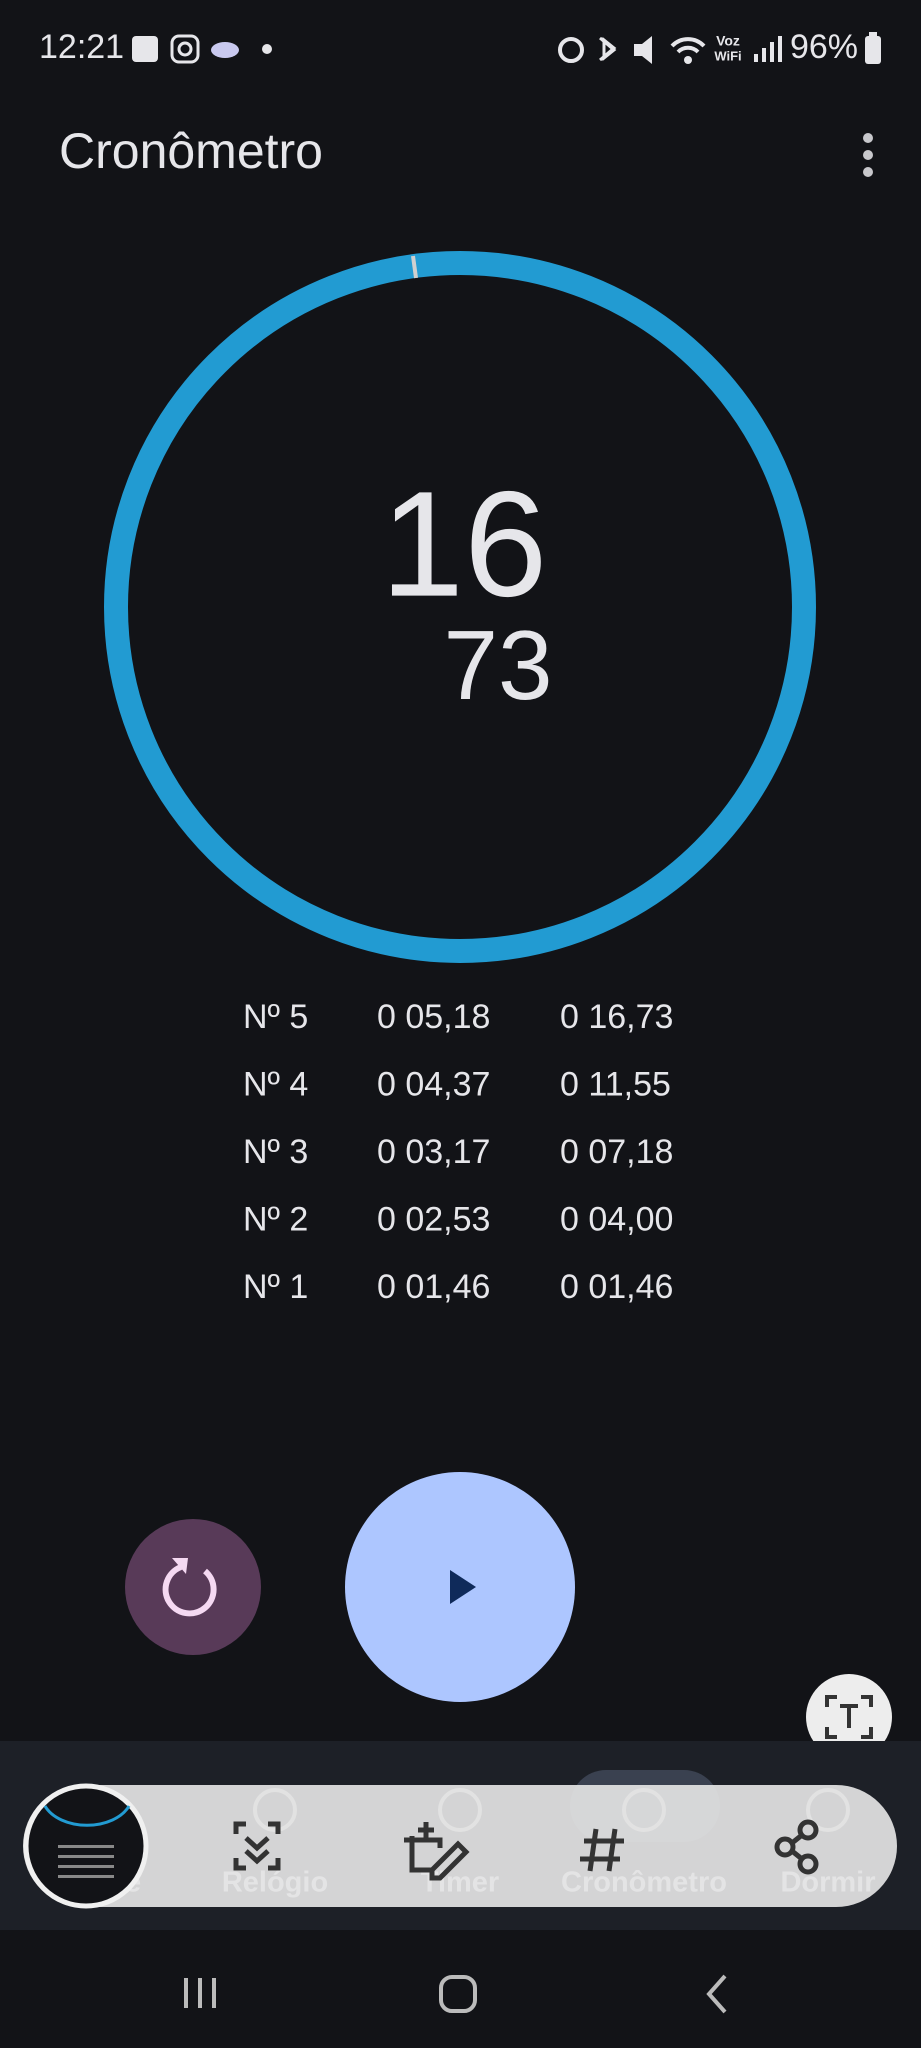 The image size is (921, 2048). What do you see at coordinates (81, 47) in the screenshot?
I see `status-time: 12:21` at bounding box center [81, 47].